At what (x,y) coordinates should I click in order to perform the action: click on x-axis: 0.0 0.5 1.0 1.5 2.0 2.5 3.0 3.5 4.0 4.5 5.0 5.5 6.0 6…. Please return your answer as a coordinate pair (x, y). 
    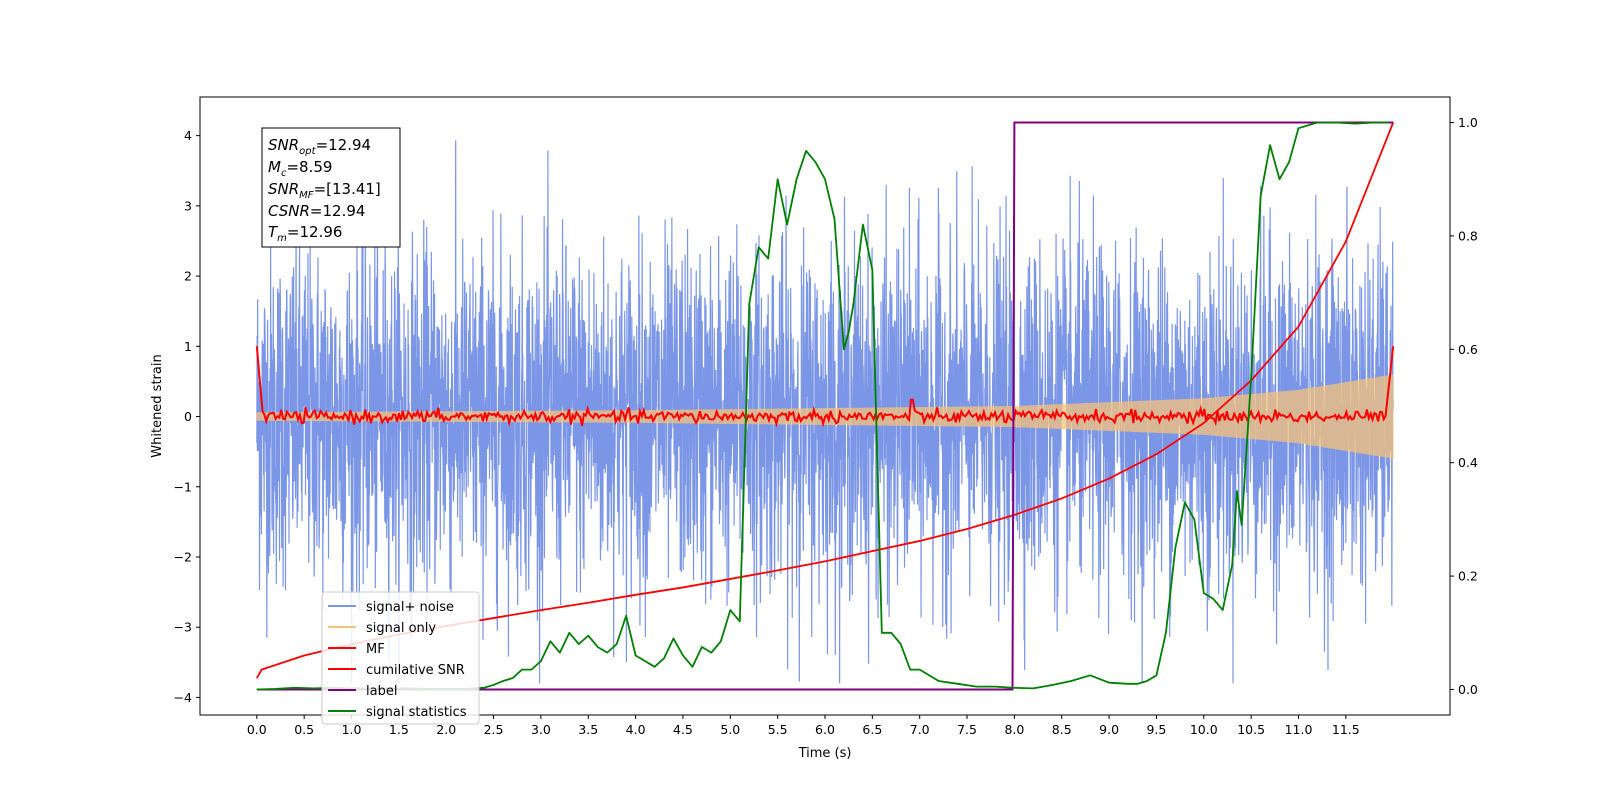
    Looking at the image, I should click on (803, 726).